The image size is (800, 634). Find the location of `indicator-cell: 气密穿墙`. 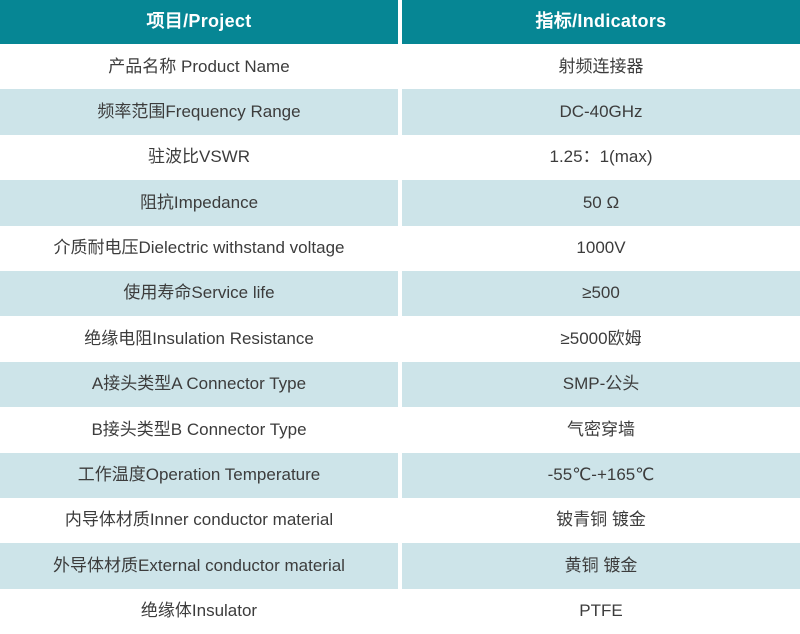

indicator-cell: 气密穿墙 is located at coordinates (601, 430).